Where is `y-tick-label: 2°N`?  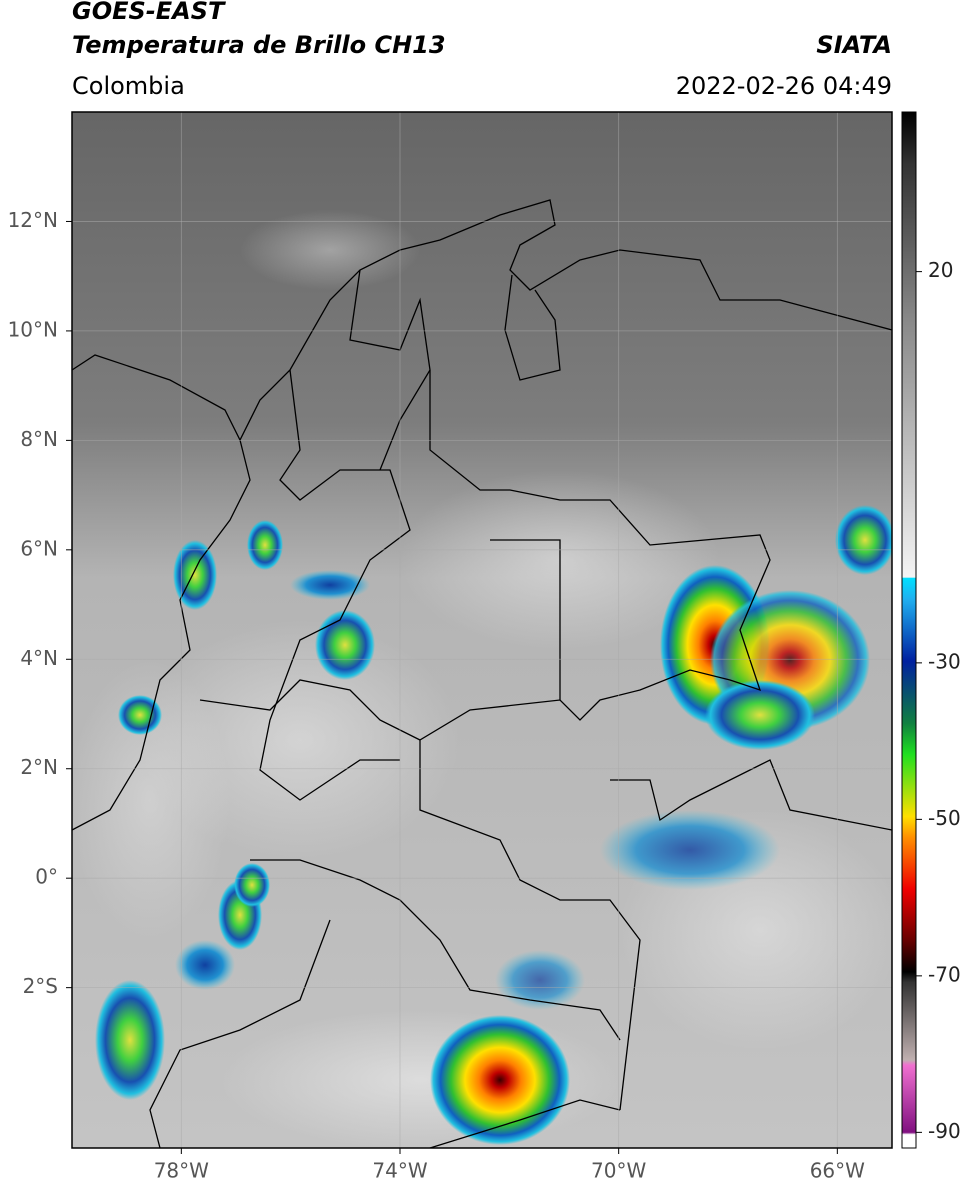
y-tick-label: 2°N is located at coordinates (39, 767).